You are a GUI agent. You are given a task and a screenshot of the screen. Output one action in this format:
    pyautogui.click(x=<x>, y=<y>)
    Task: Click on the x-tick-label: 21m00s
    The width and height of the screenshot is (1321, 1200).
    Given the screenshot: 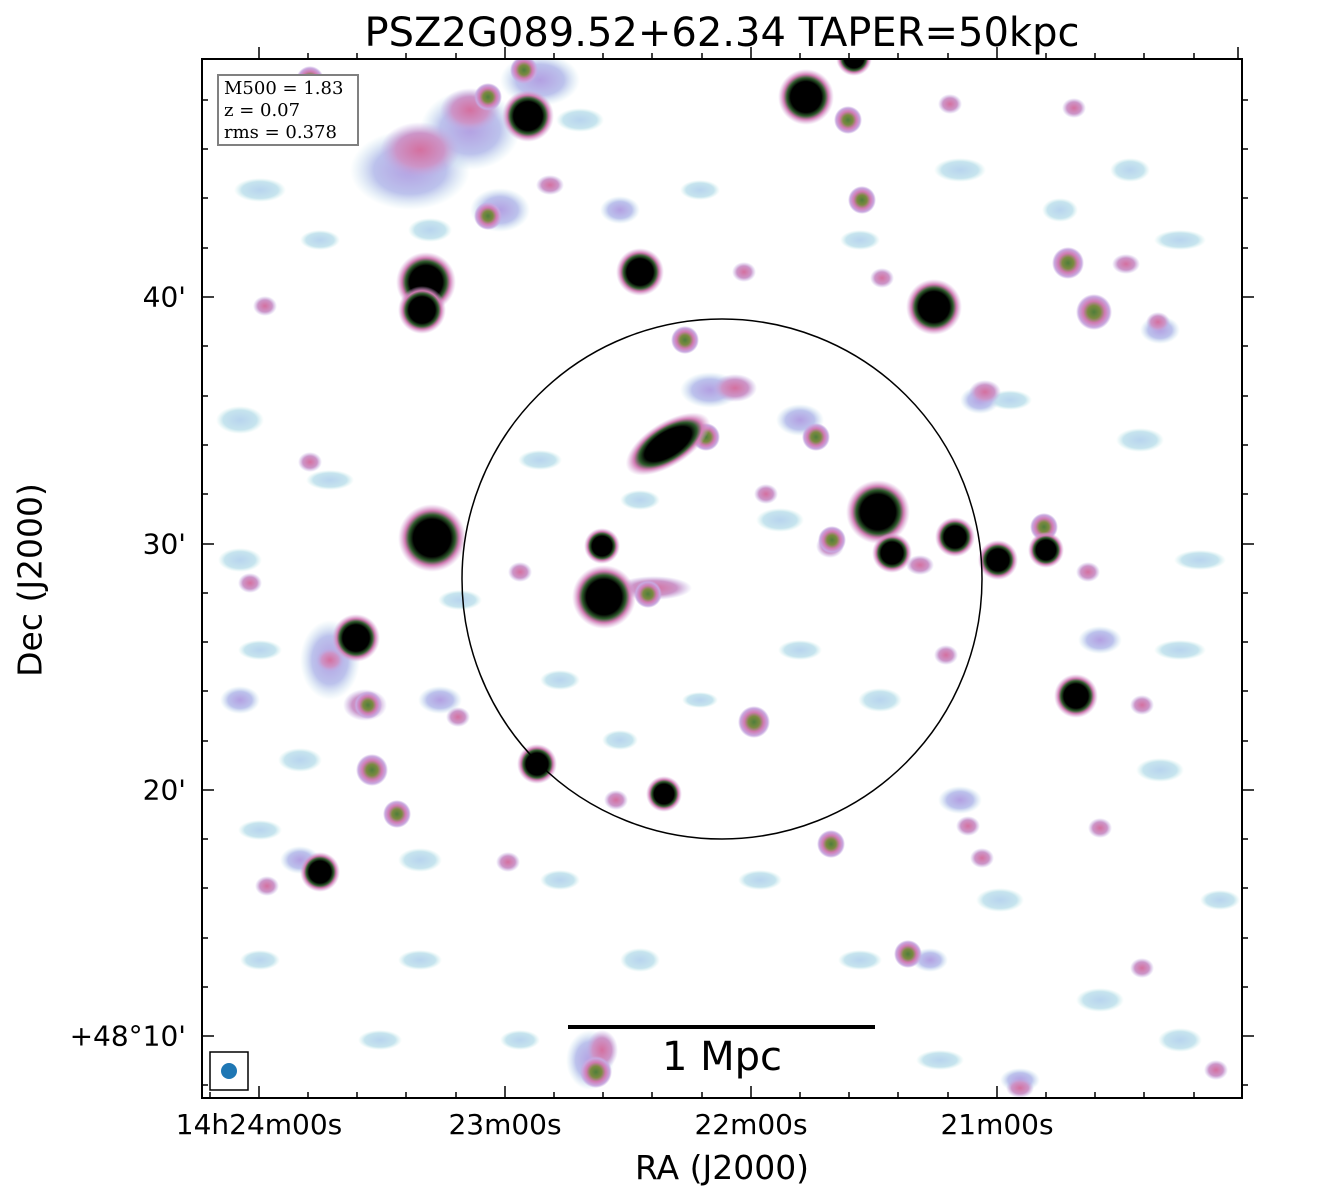 What is the action you would take?
    pyautogui.click(x=997, y=1124)
    